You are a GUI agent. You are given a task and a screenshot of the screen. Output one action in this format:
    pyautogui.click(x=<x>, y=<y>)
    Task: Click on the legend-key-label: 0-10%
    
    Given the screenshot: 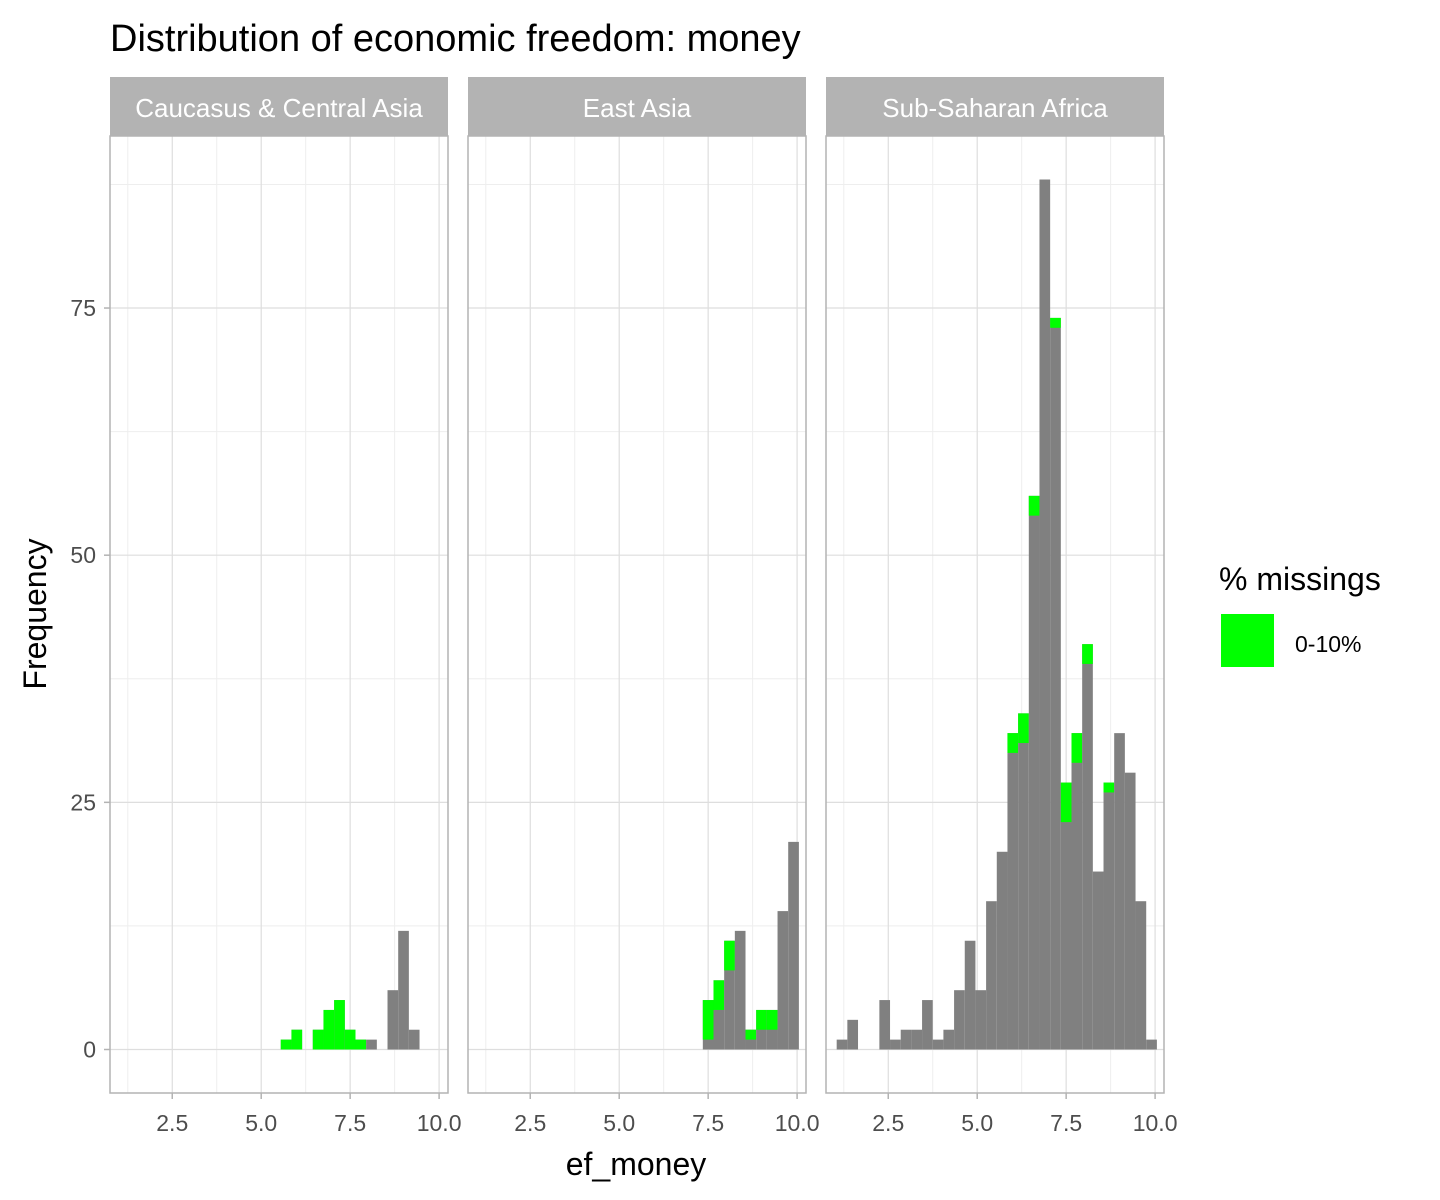 What is the action you would take?
    pyautogui.click(x=1328, y=644)
    